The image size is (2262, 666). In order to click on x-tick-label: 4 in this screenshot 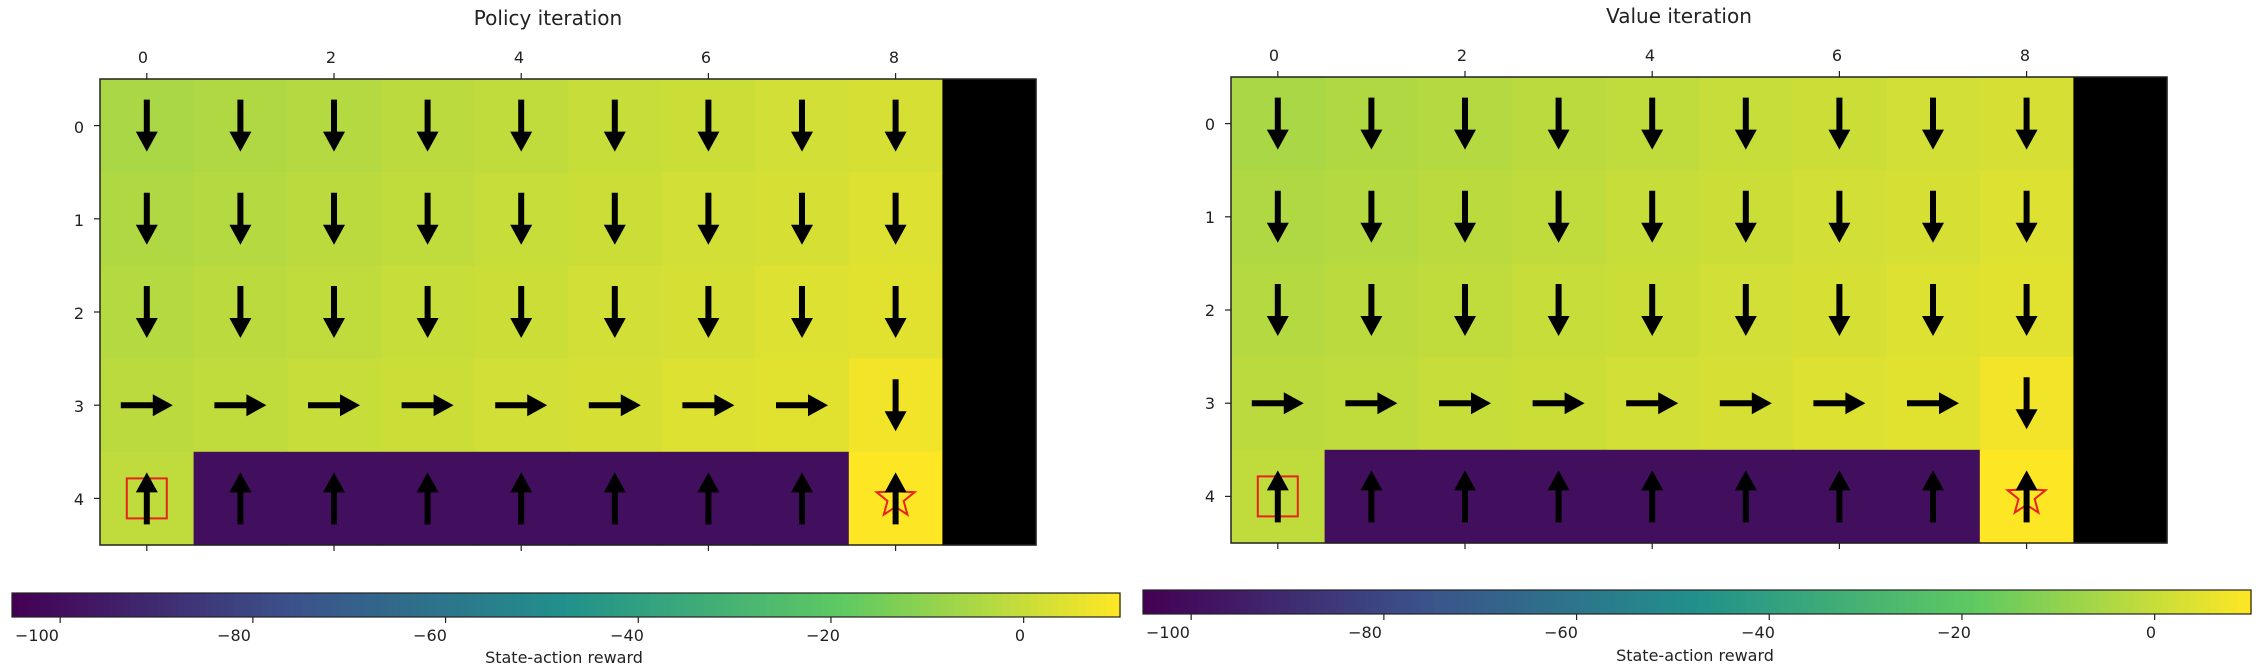, I will do `click(519, 57)`.